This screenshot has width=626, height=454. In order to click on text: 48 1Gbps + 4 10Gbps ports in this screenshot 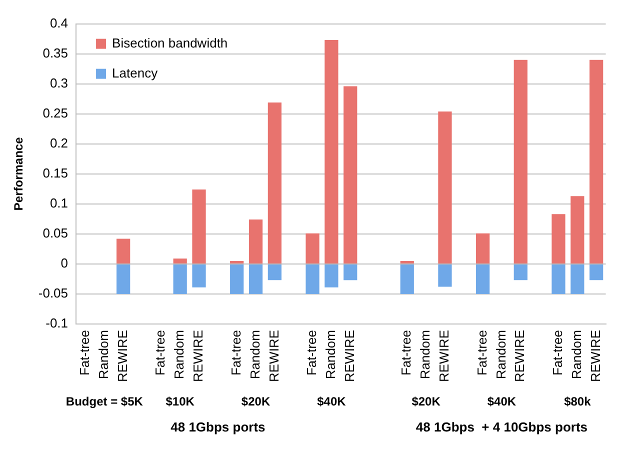, I will do `click(502, 427)`.